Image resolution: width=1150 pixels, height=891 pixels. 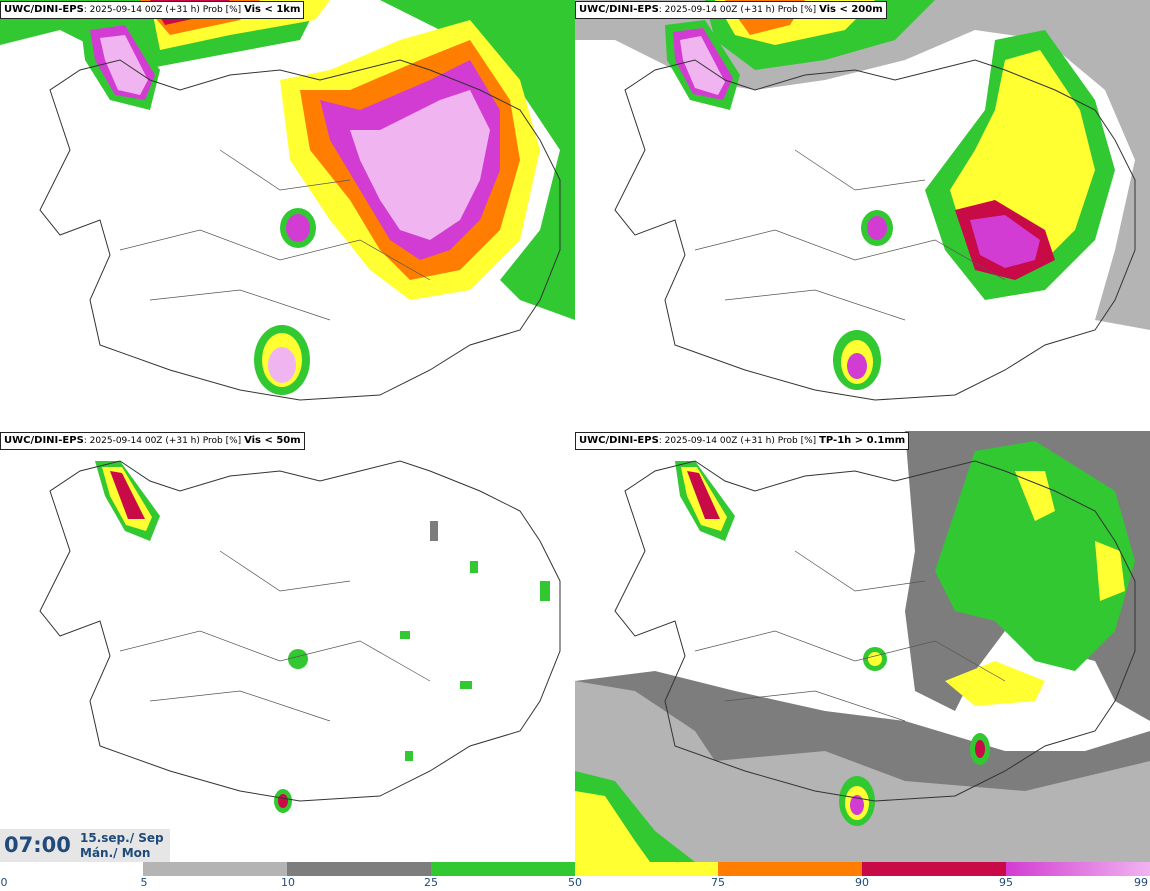 What do you see at coordinates (4, 882) in the screenshot?
I see `colorbar-tick: 0` at bounding box center [4, 882].